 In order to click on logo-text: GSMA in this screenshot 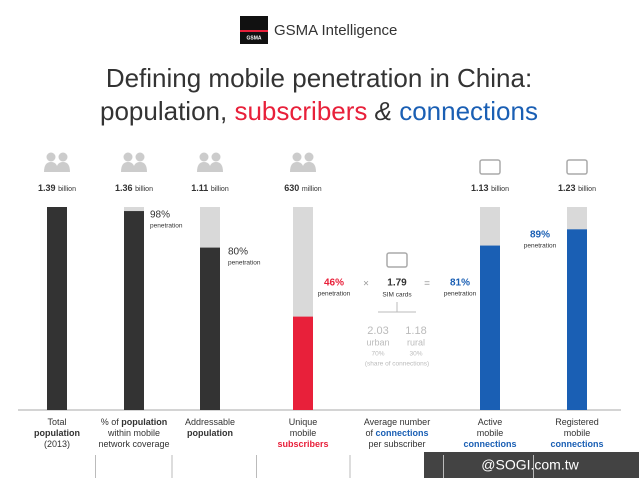, I will do `click(254, 38)`.